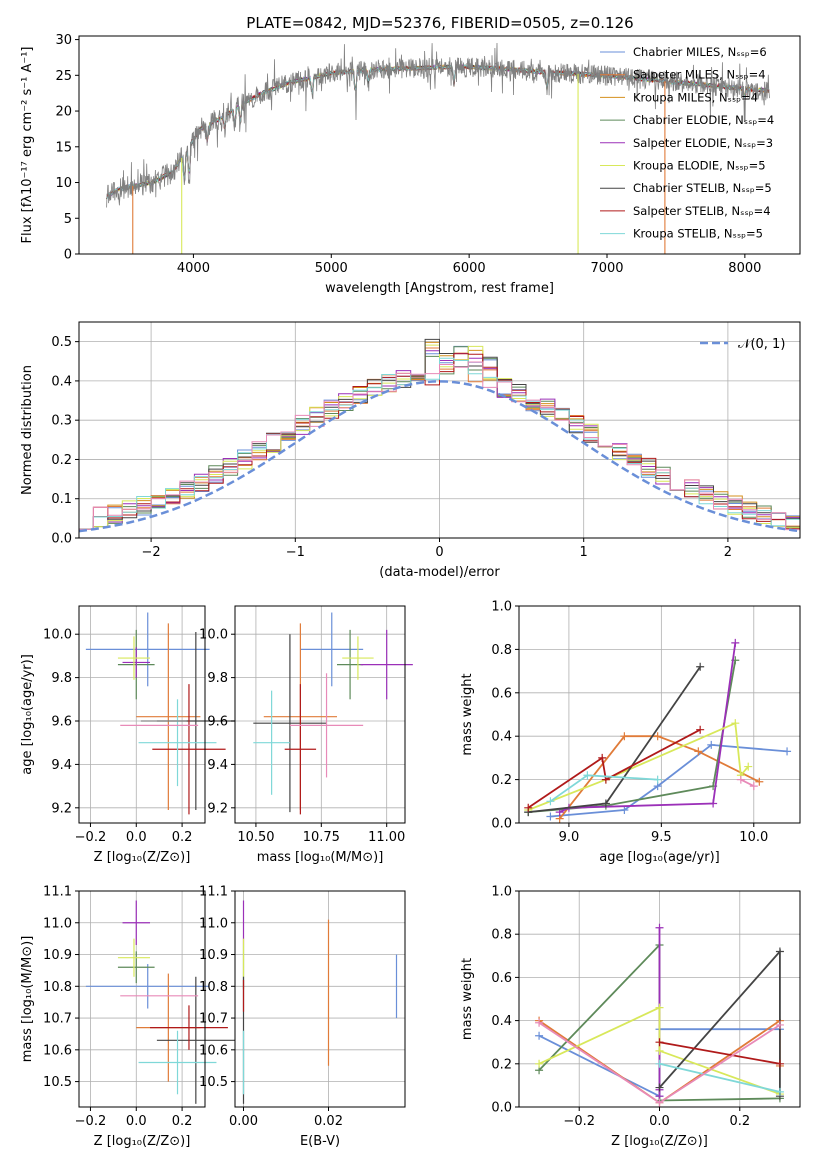 Image resolution: width=819 pixels, height=1170 pixels. What do you see at coordinates (606, 268) in the screenshot?
I see `x-tick-label: 7000` at bounding box center [606, 268].